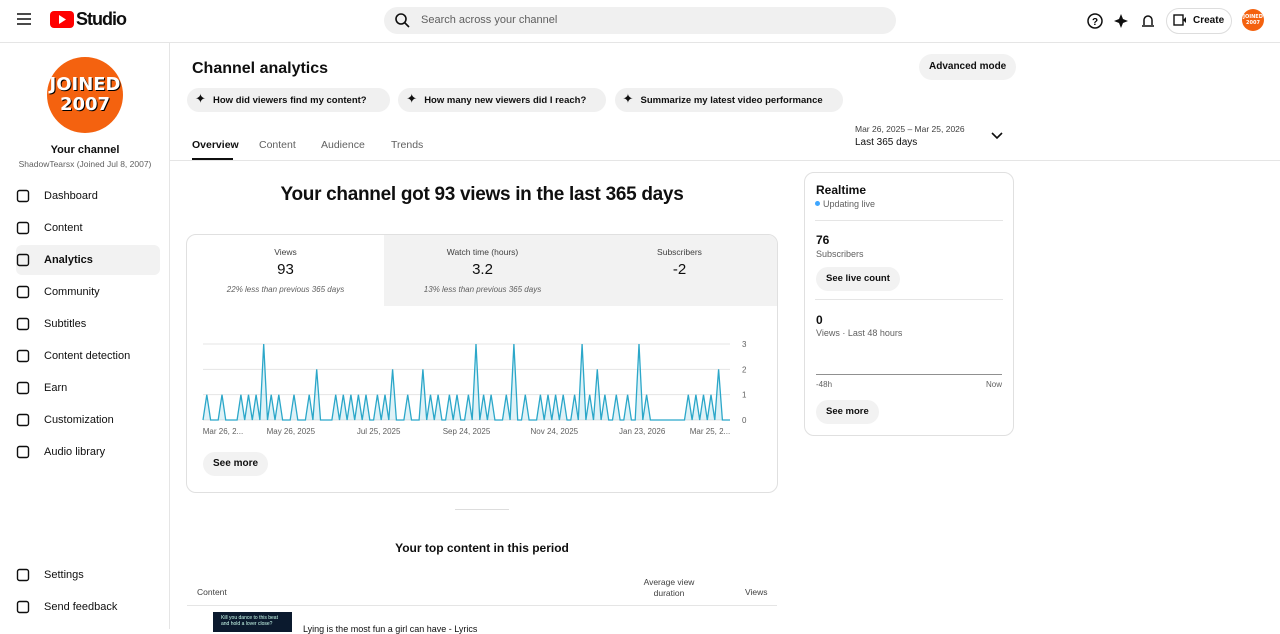 This screenshot has width=1280, height=634. Describe the element at coordinates (75, 452) in the screenshot. I see `nav-label: Audio library` at that location.